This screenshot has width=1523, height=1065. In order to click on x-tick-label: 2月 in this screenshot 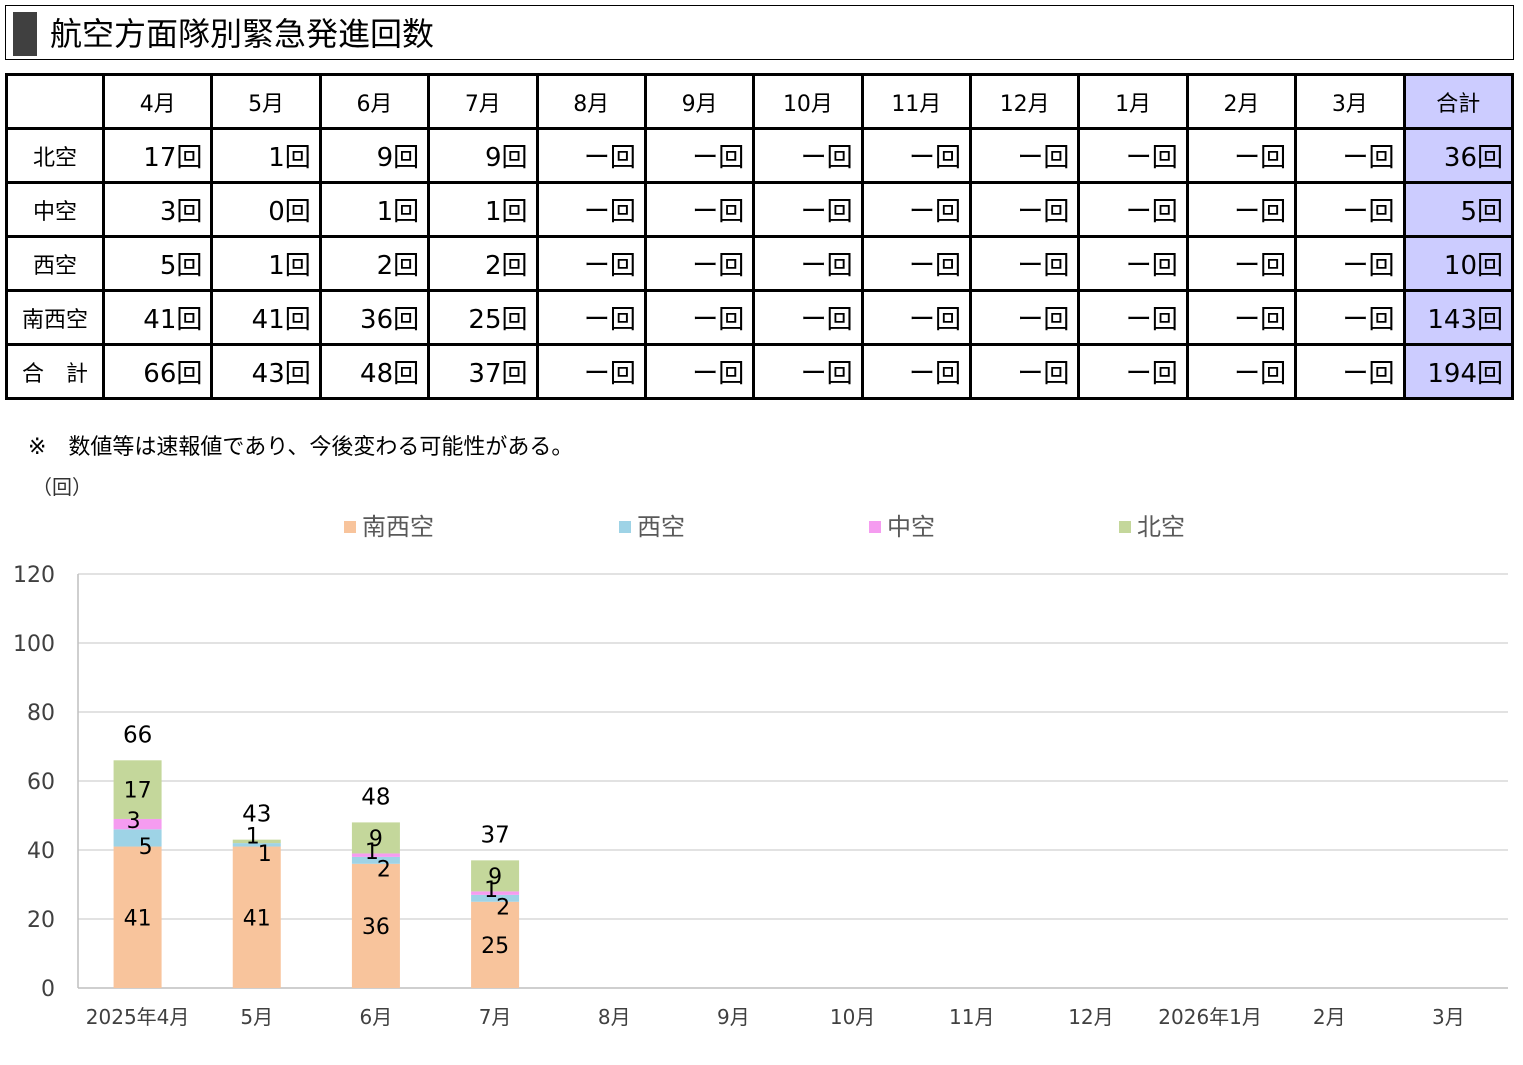, I will do `click(1329, 1017)`.